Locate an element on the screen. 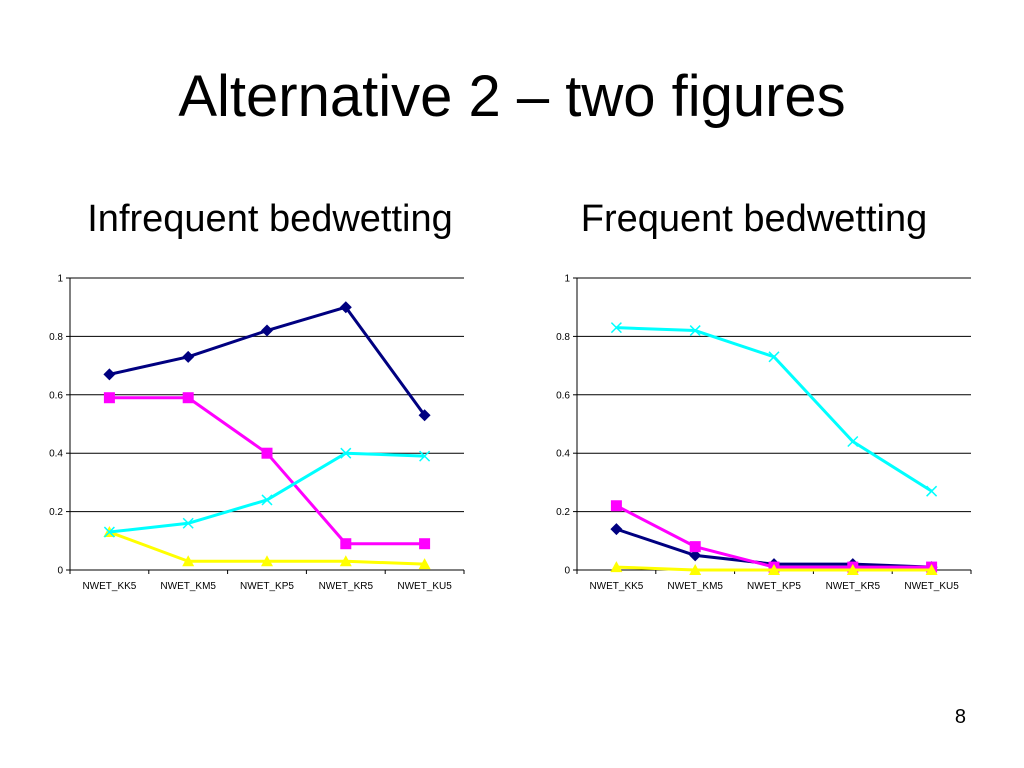 This screenshot has width=1024, height=768. chart-title-frequent: Frequent bedwetting is located at coordinates (754, 219).